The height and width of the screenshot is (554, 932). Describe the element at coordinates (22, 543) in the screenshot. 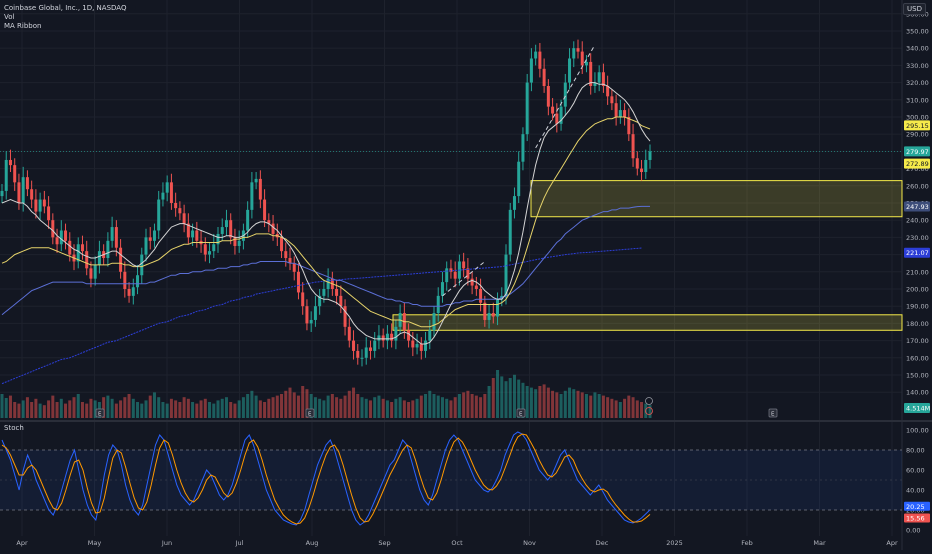

I see `x-axis-label: Apr` at that location.